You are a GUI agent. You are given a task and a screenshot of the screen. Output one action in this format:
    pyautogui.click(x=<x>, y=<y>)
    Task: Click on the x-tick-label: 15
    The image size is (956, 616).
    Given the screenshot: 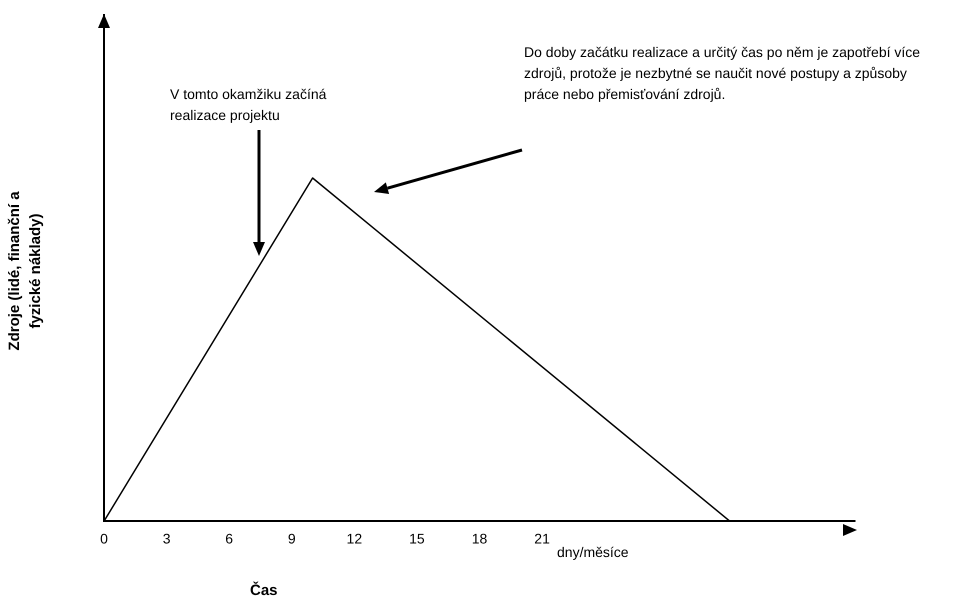 What is the action you would take?
    pyautogui.click(x=417, y=538)
    